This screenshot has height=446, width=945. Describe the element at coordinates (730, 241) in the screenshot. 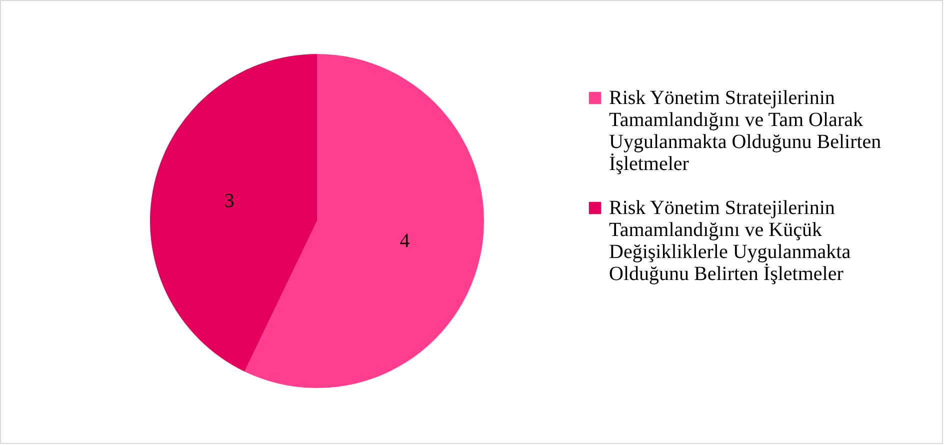

I see `legend-label: Risk Yönetim Stratejilerinin Tamamlandığını ve Küçük Değişikliklerle Uygulanmakta Olduğunu Belirten İşletmeler` at that location.